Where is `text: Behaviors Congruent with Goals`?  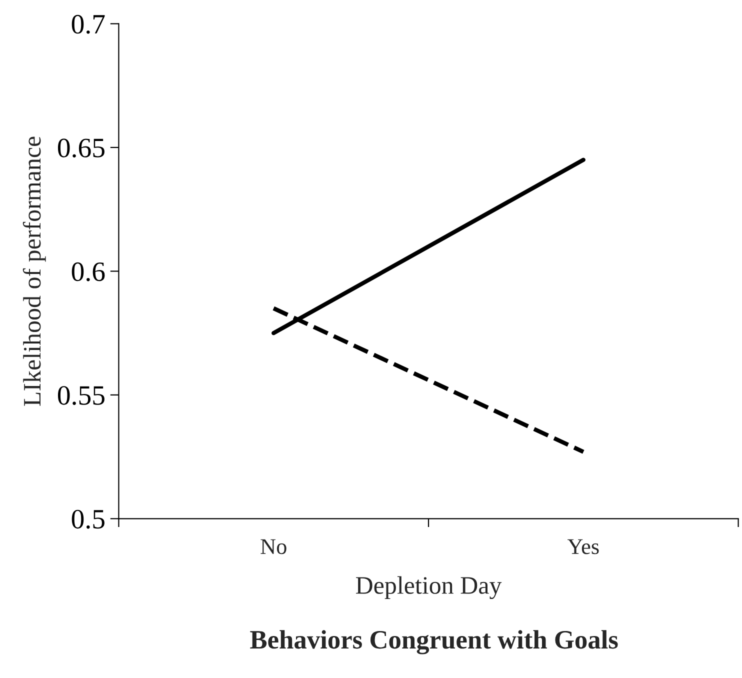
text: Behaviors Congruent with Goals is located at coordinates (434, 642).